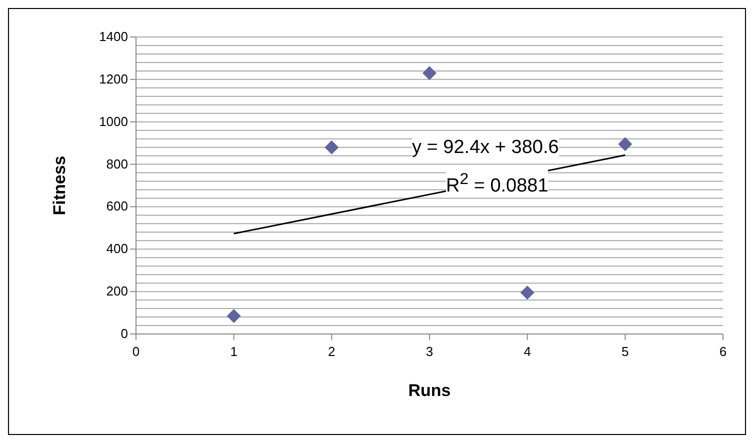 This screenshot has height=443, width=754. I want to click on y-axis-title: Fitness, so click(60, 186).